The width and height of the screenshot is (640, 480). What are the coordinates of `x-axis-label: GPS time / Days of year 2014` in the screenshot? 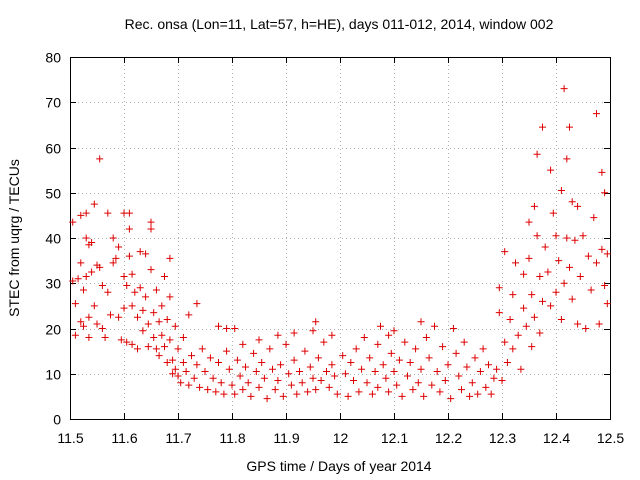 It's located at (338, 466).